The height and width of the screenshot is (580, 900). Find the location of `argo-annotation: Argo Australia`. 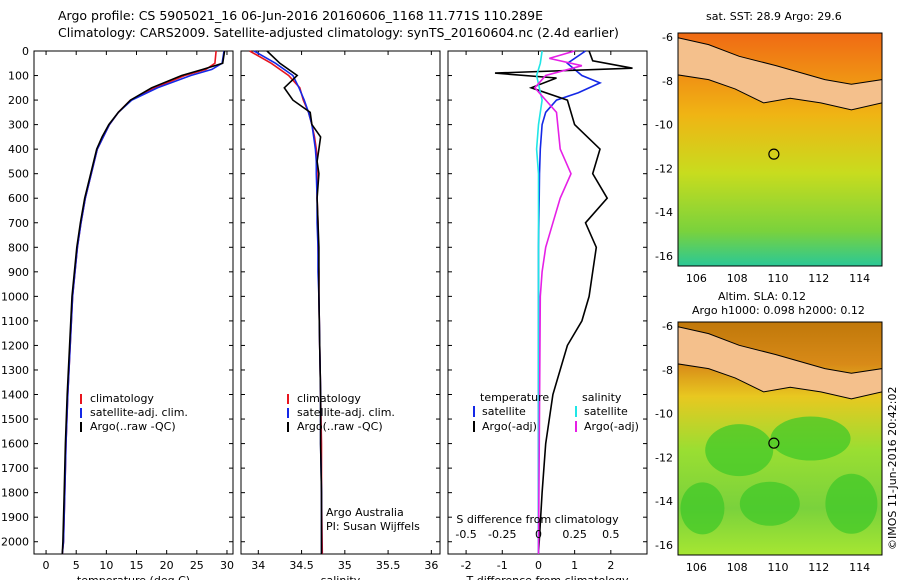

argo-annotation: Argo Australia is located at coordinates (365, 512).